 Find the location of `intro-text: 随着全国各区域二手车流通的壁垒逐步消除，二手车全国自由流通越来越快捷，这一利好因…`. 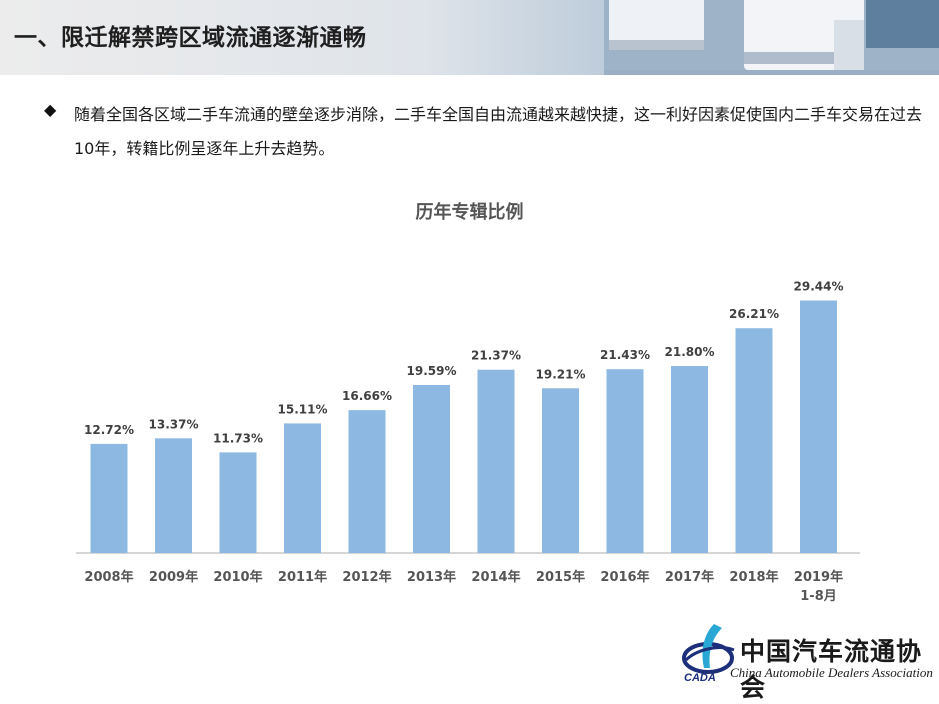

intro-text: 随着全国各区域二手车流通的壁垒逐步消除，二手车全国自由流通越来越快捷，这一利好因… is located at coordinates (498, 131).